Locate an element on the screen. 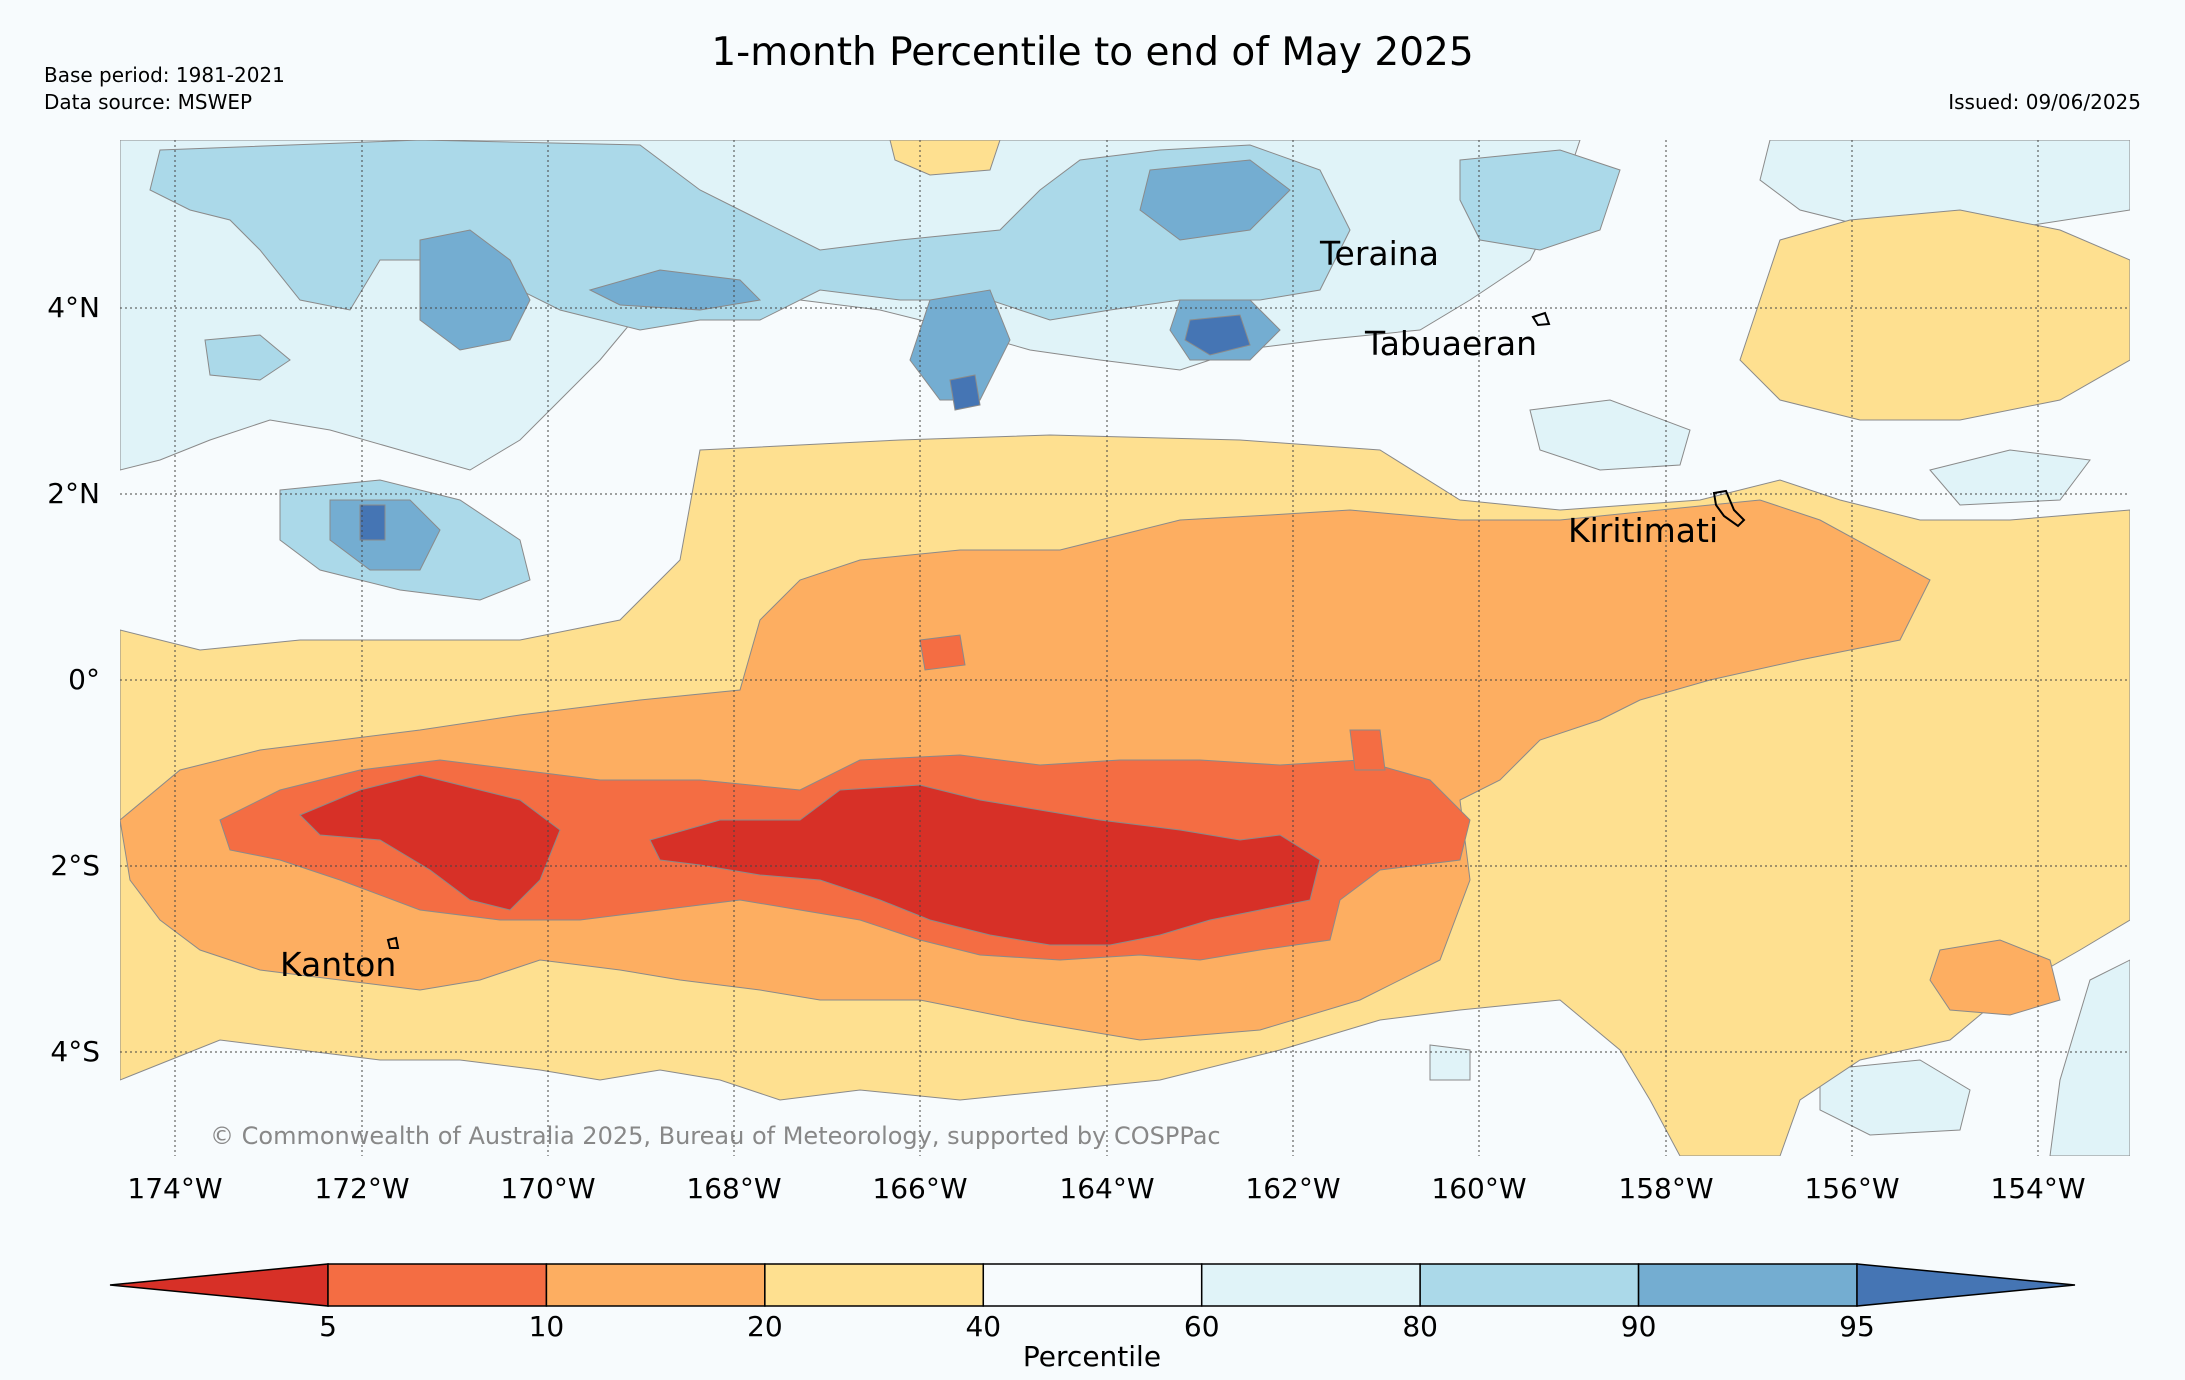  kanton-island is located at coordinates (393, 942).